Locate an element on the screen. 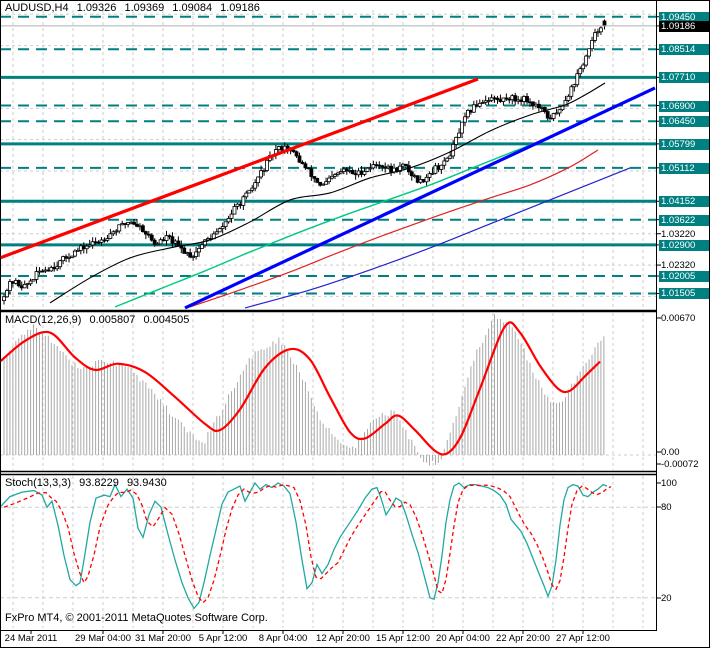 The image size is (710, 648). macd-signal-value: 0.004505 is located at coordinates (166, 320).